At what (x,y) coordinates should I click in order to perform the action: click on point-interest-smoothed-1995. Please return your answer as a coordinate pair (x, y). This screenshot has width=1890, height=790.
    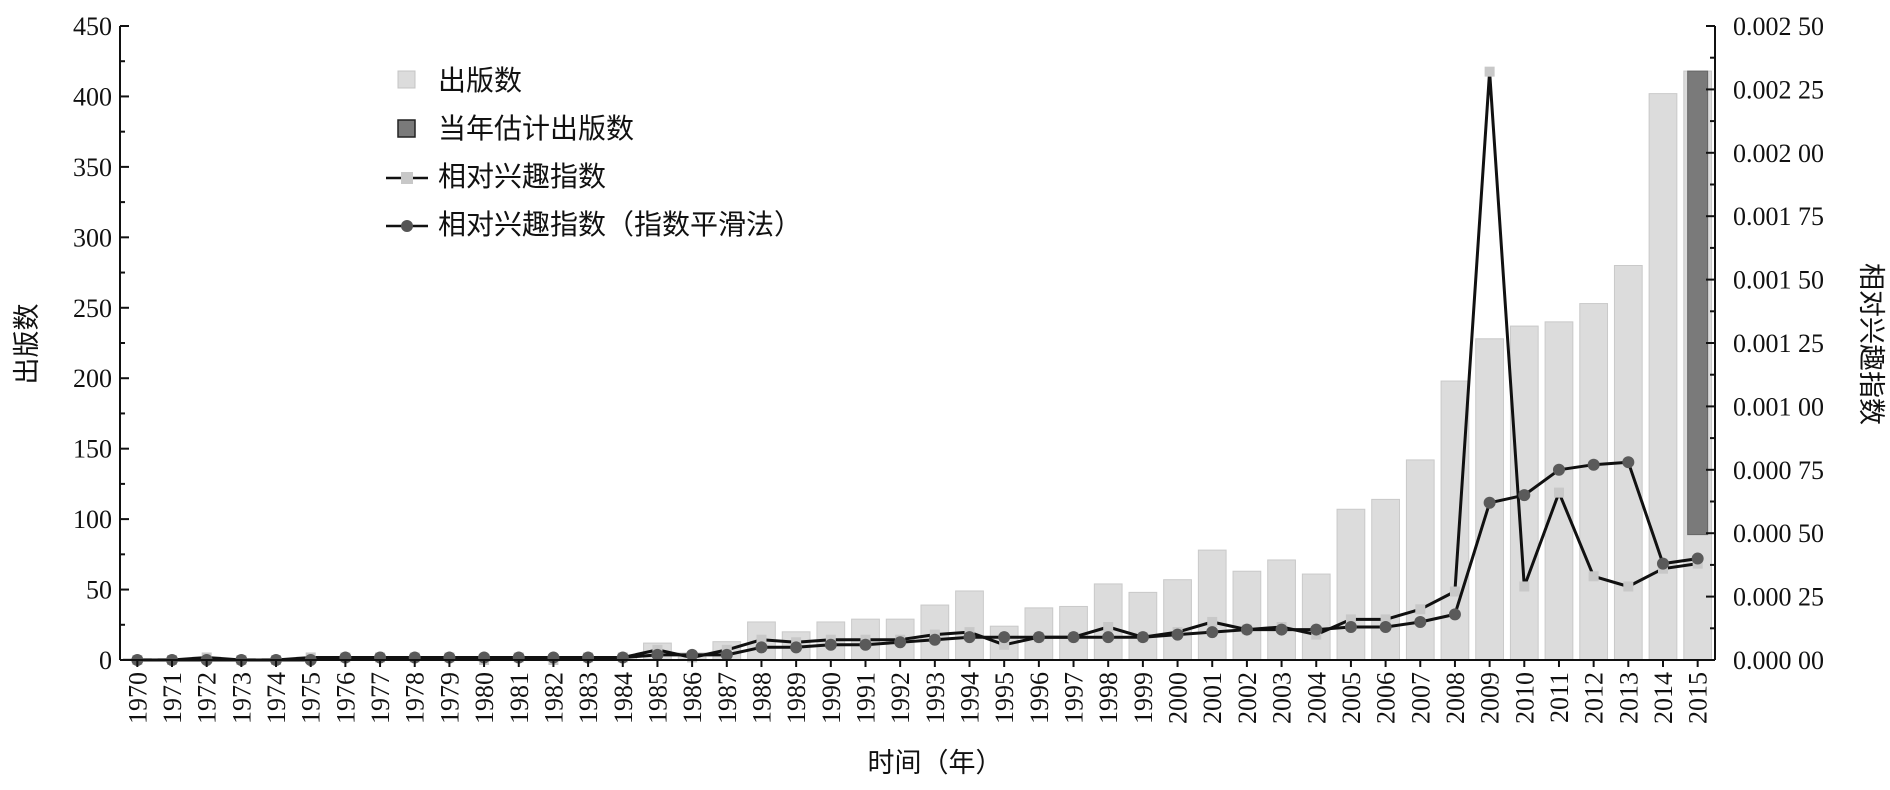
    Looking at the image, I should click on (1004, 637).